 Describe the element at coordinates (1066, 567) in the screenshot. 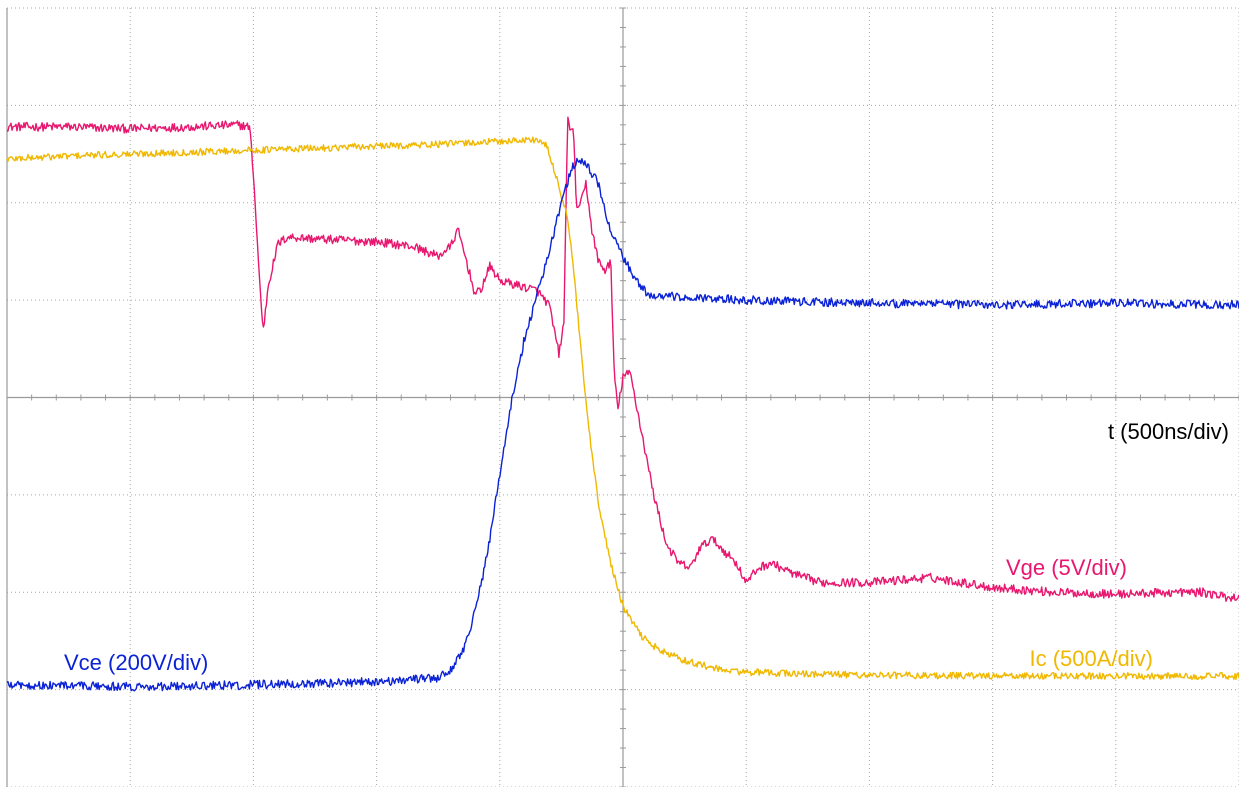

I see `vge-label: Vge (5V/div)` at that location.